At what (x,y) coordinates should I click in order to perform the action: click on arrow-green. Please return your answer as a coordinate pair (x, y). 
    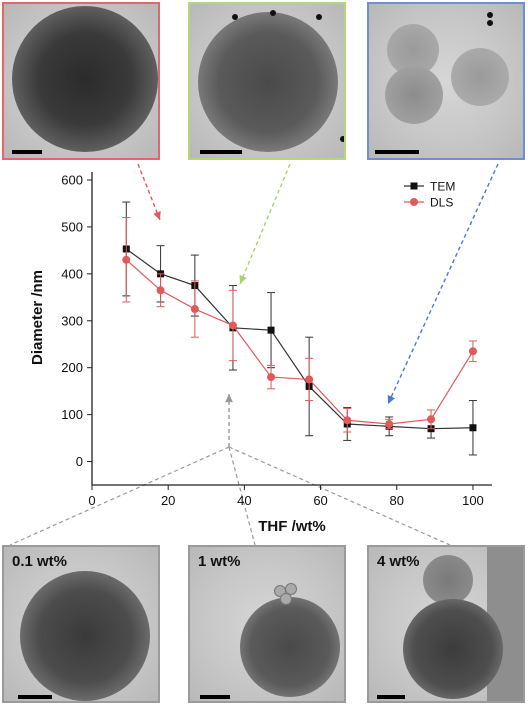
    Looking at the image, I should click on (265, 224).